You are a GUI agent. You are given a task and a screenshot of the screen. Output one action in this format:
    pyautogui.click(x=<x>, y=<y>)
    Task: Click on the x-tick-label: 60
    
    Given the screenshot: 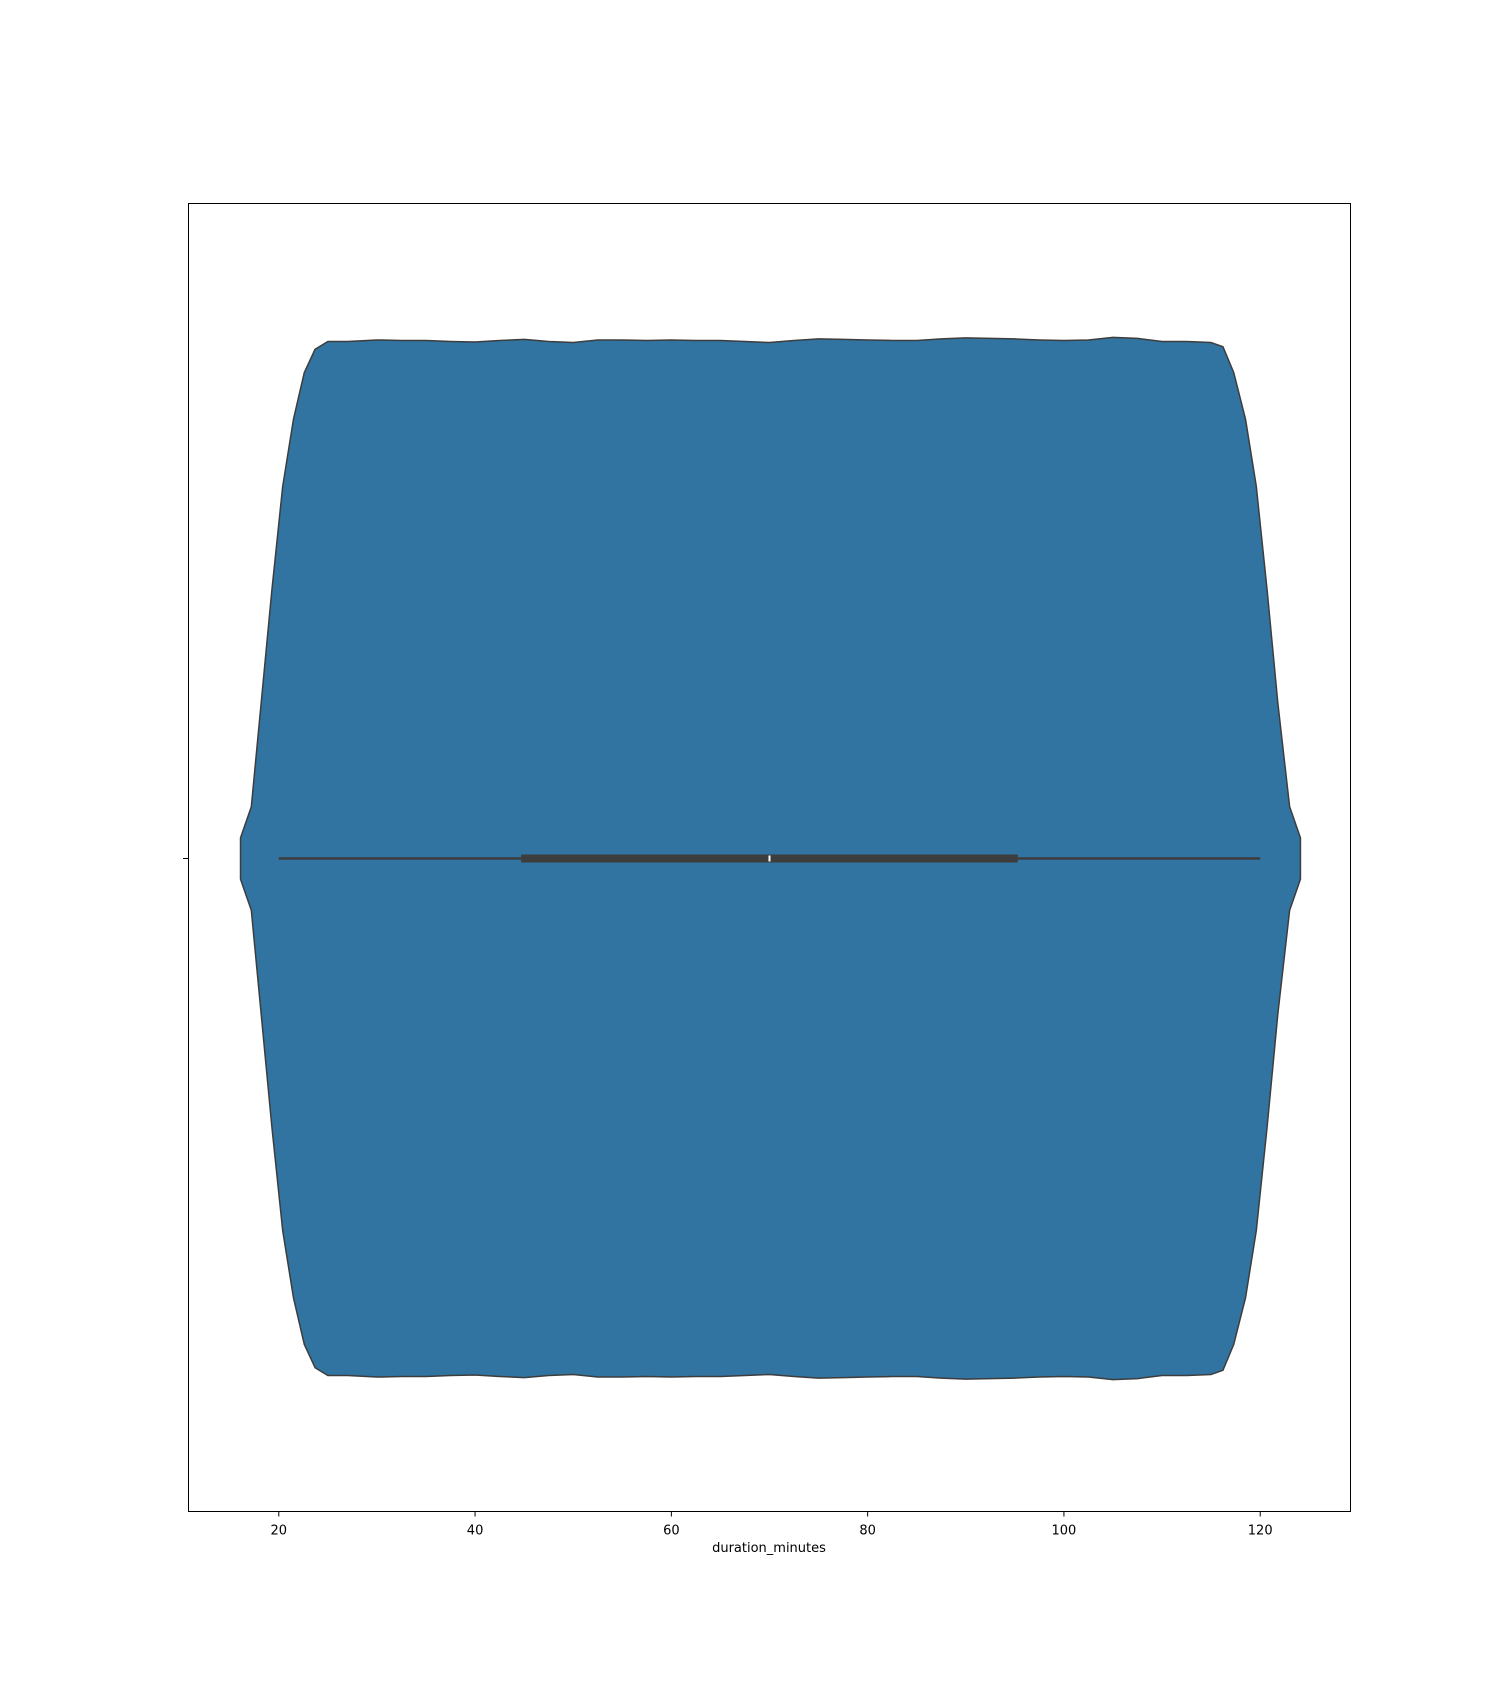 What is the action you would take?
    pyautogui.click(x=671, y=1531)
    